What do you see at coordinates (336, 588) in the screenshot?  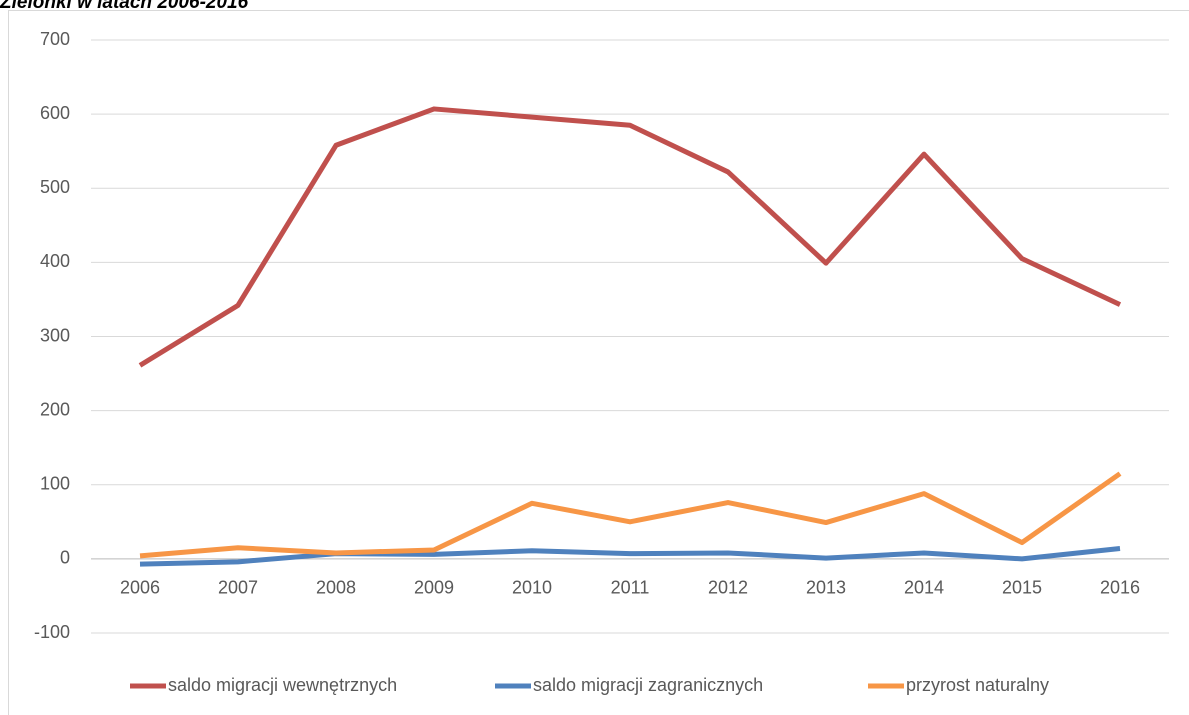 I see `x-tick-label: 2008` at bounding box center [336, 588].